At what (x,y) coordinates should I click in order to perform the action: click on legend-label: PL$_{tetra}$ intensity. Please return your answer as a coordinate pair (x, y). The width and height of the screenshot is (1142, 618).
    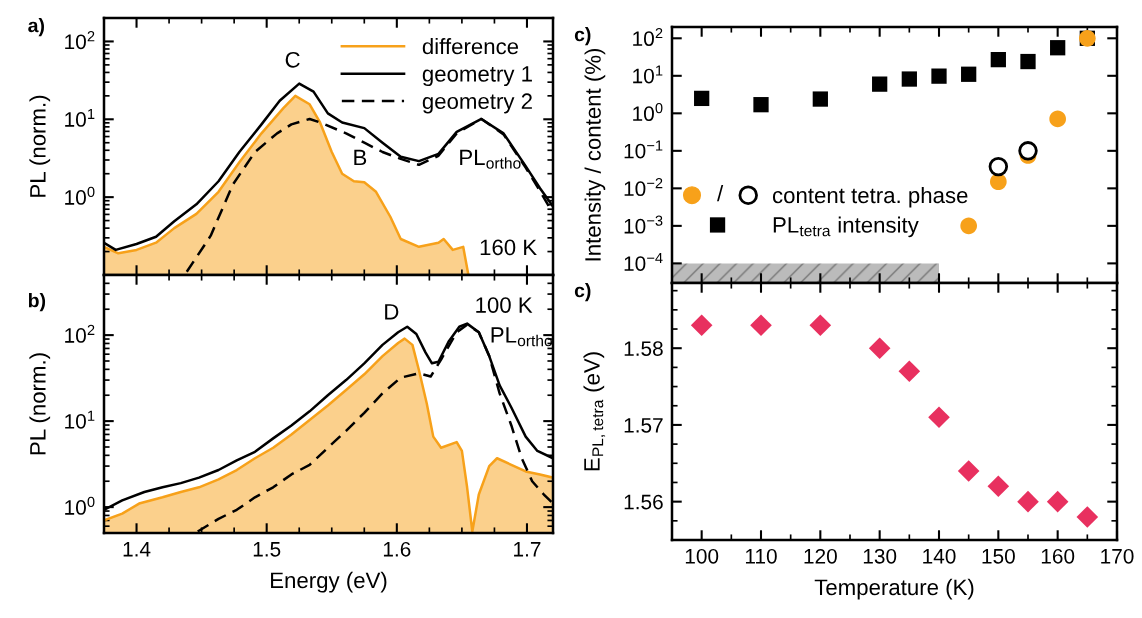
    Looking at the image, I should click on (846, 227).